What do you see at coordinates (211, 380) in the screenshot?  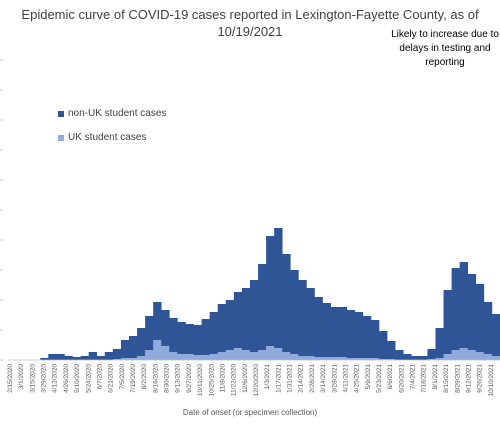 I see `x-tick-label: 10/25/2020` at bounding box center [211, 380].